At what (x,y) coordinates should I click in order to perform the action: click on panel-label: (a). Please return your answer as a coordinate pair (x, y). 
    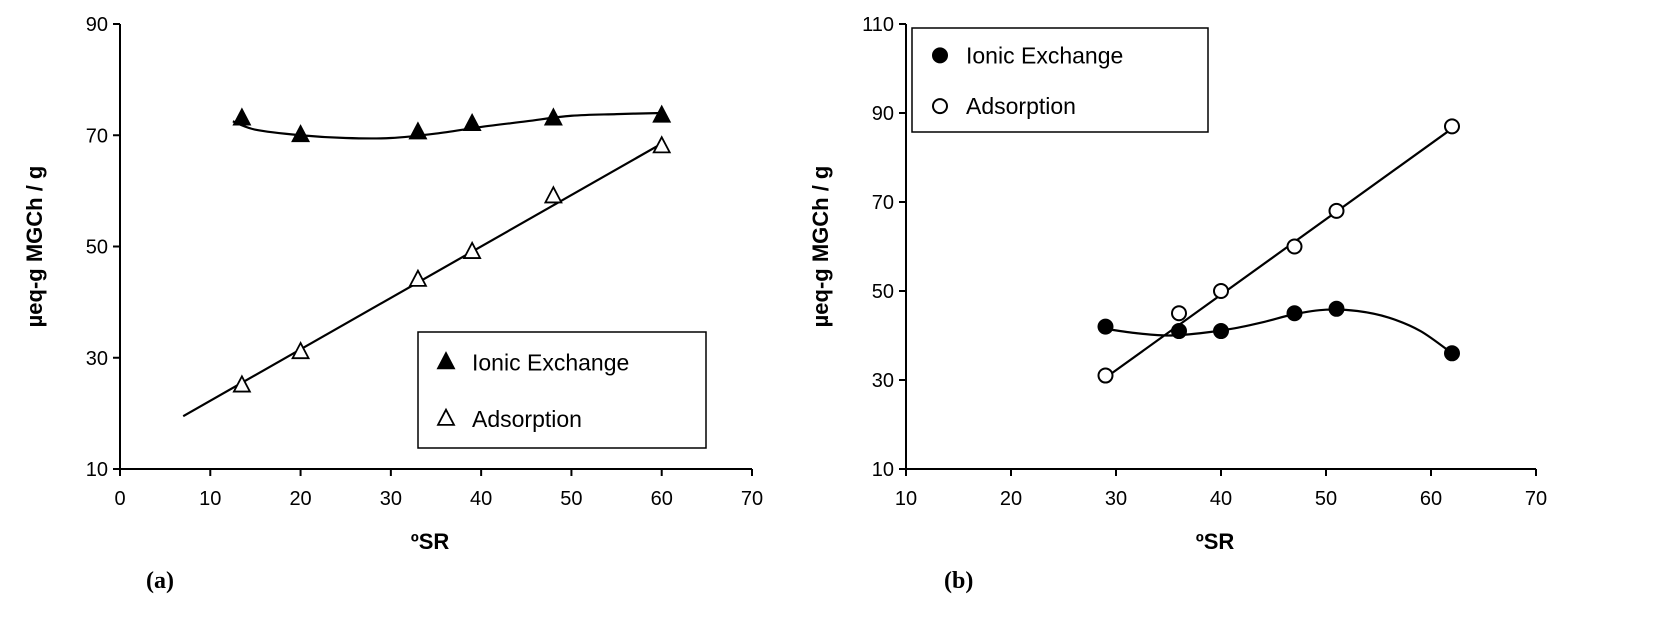
    Looking at the image, I should click on (160, 581).